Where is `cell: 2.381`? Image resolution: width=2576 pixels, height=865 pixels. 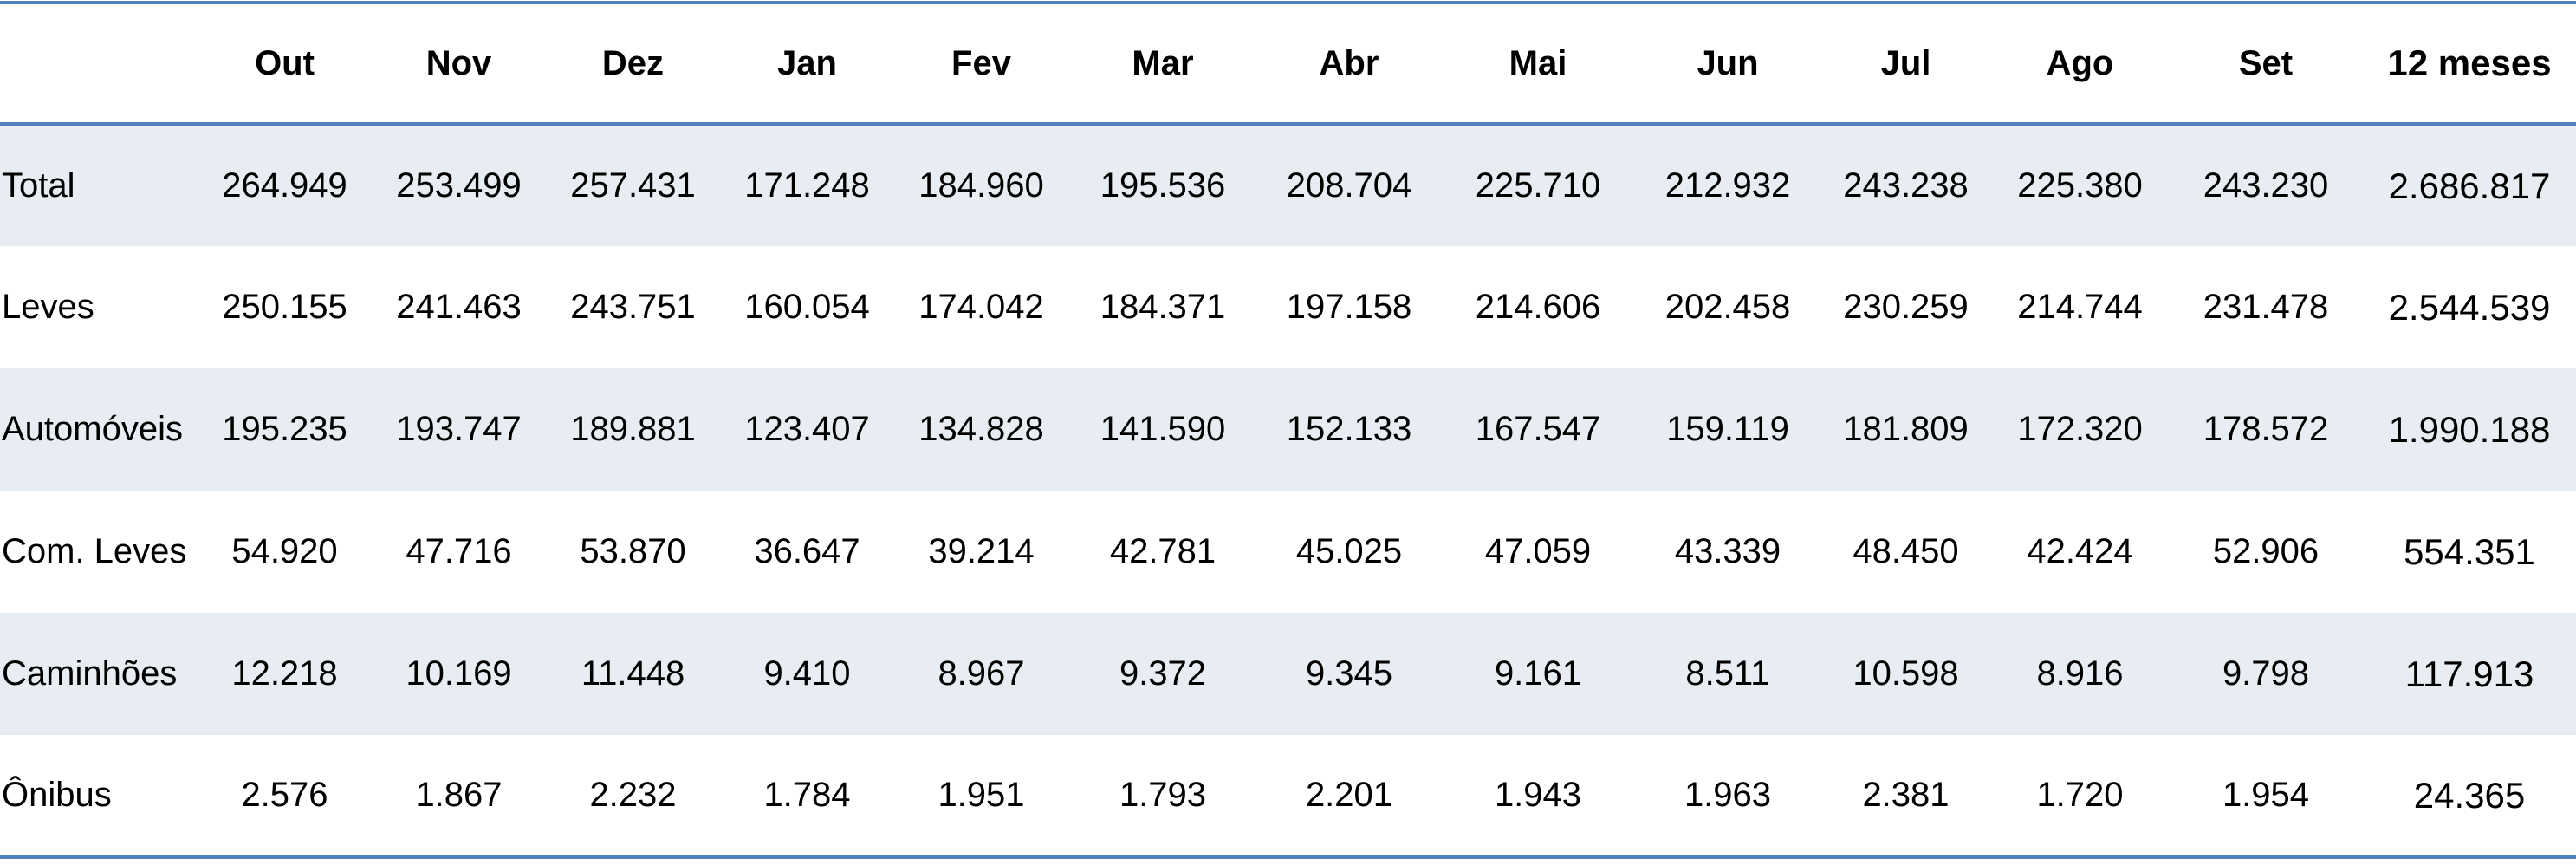 cell: 2.381 is located at coordinates (1906, 795).